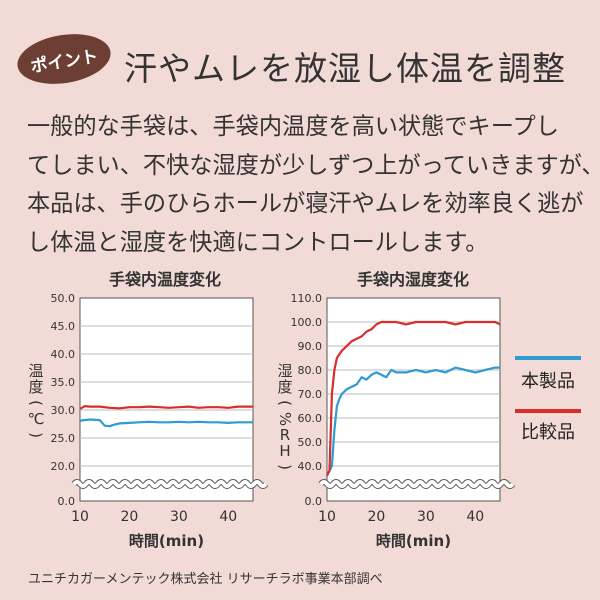  Describe the element at coordinates (285, 435) in the screenshot. I see `y-axis-label-char: R` at that location.